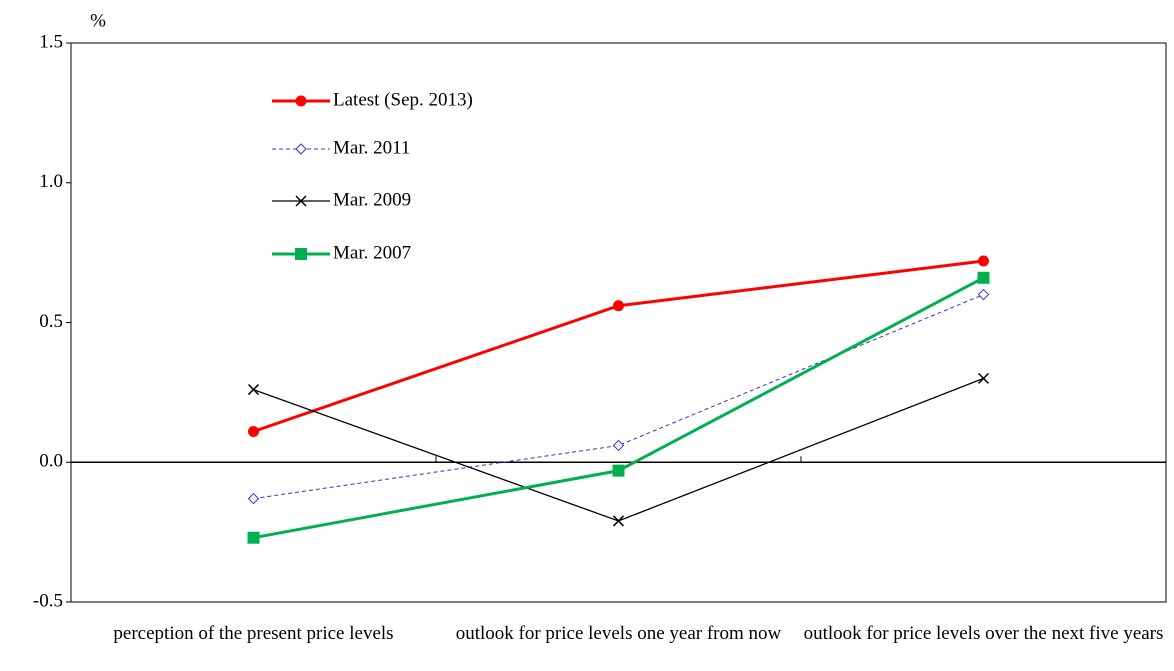 The width and height of the screenshot is (1174, 671). Describe the element at coordinates (372, 199) in the screenshot. I see `legend-label: Mar. 2009` at that location.